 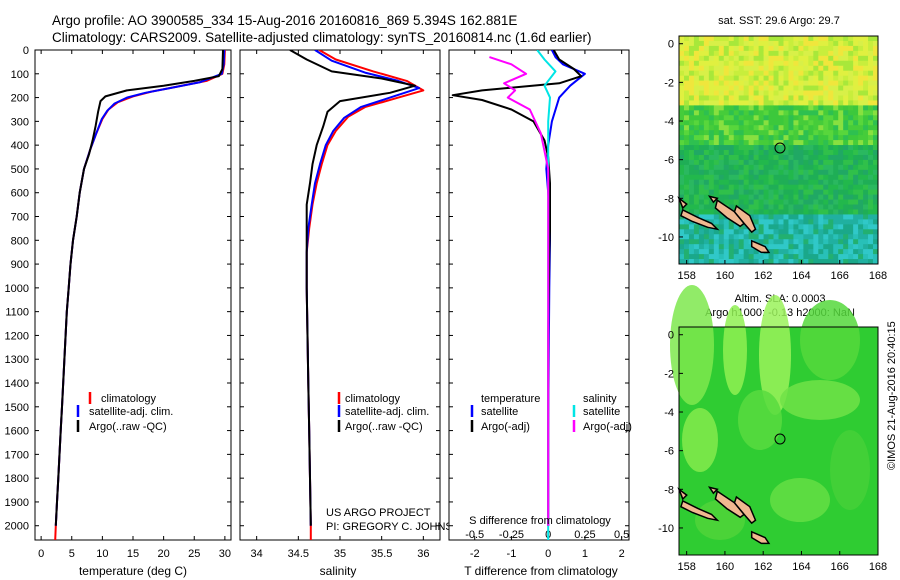 What do you see at coordinates (511, 535) in the screenshot?
I see `difference-top-tick-label: -0.25` at bounding box center [511, 535].